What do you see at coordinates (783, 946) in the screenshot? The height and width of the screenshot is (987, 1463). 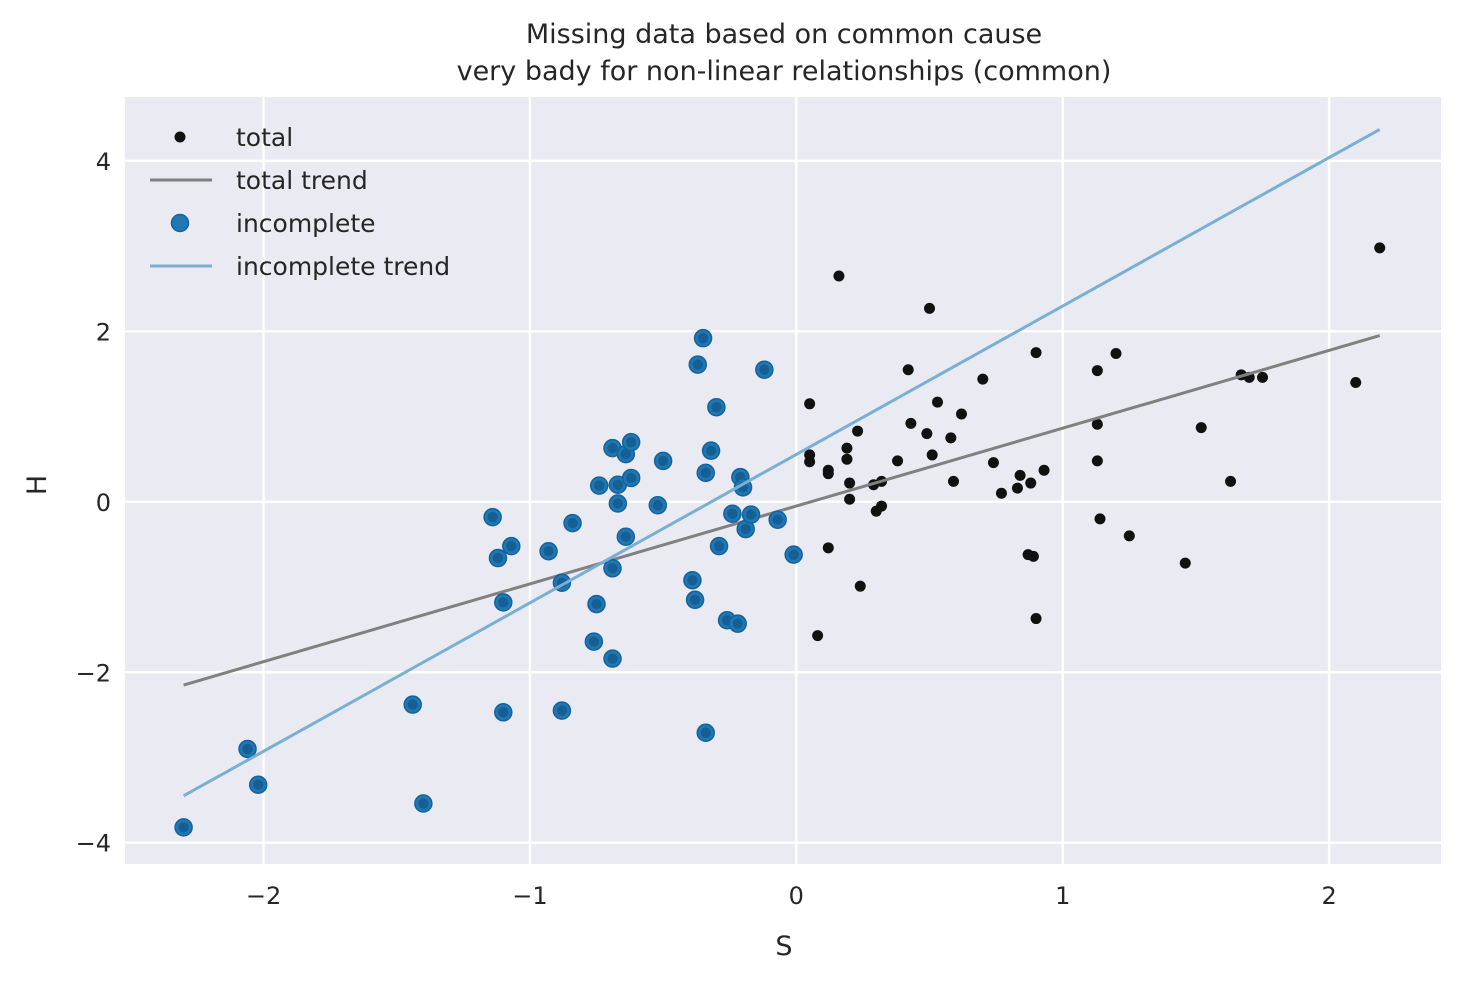 I see `x-axis-label: S` at bounding box center [783, 946].